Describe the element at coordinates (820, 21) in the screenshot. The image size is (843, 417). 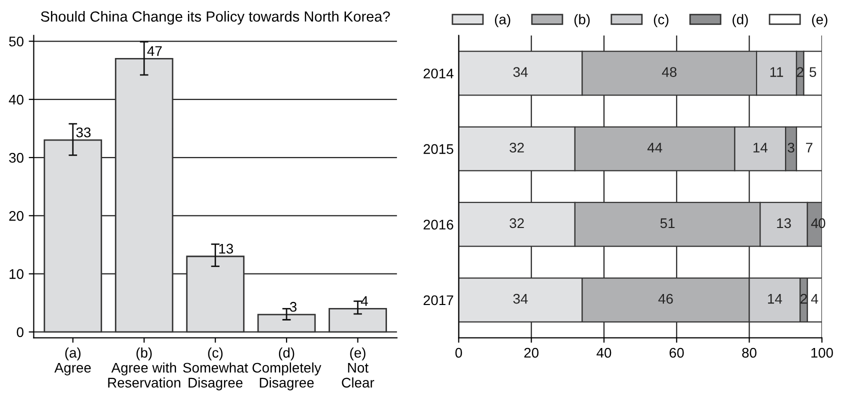
I see `legend-label: (e)` at that location.